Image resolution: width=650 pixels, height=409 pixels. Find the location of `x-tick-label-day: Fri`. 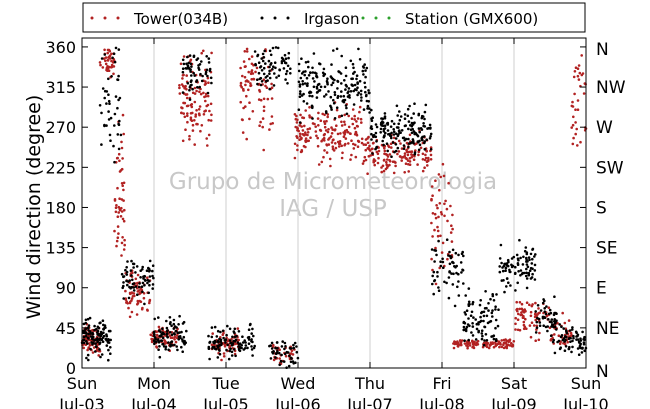

x-tick-label-day: Fri is located at coordinates (441, 383).